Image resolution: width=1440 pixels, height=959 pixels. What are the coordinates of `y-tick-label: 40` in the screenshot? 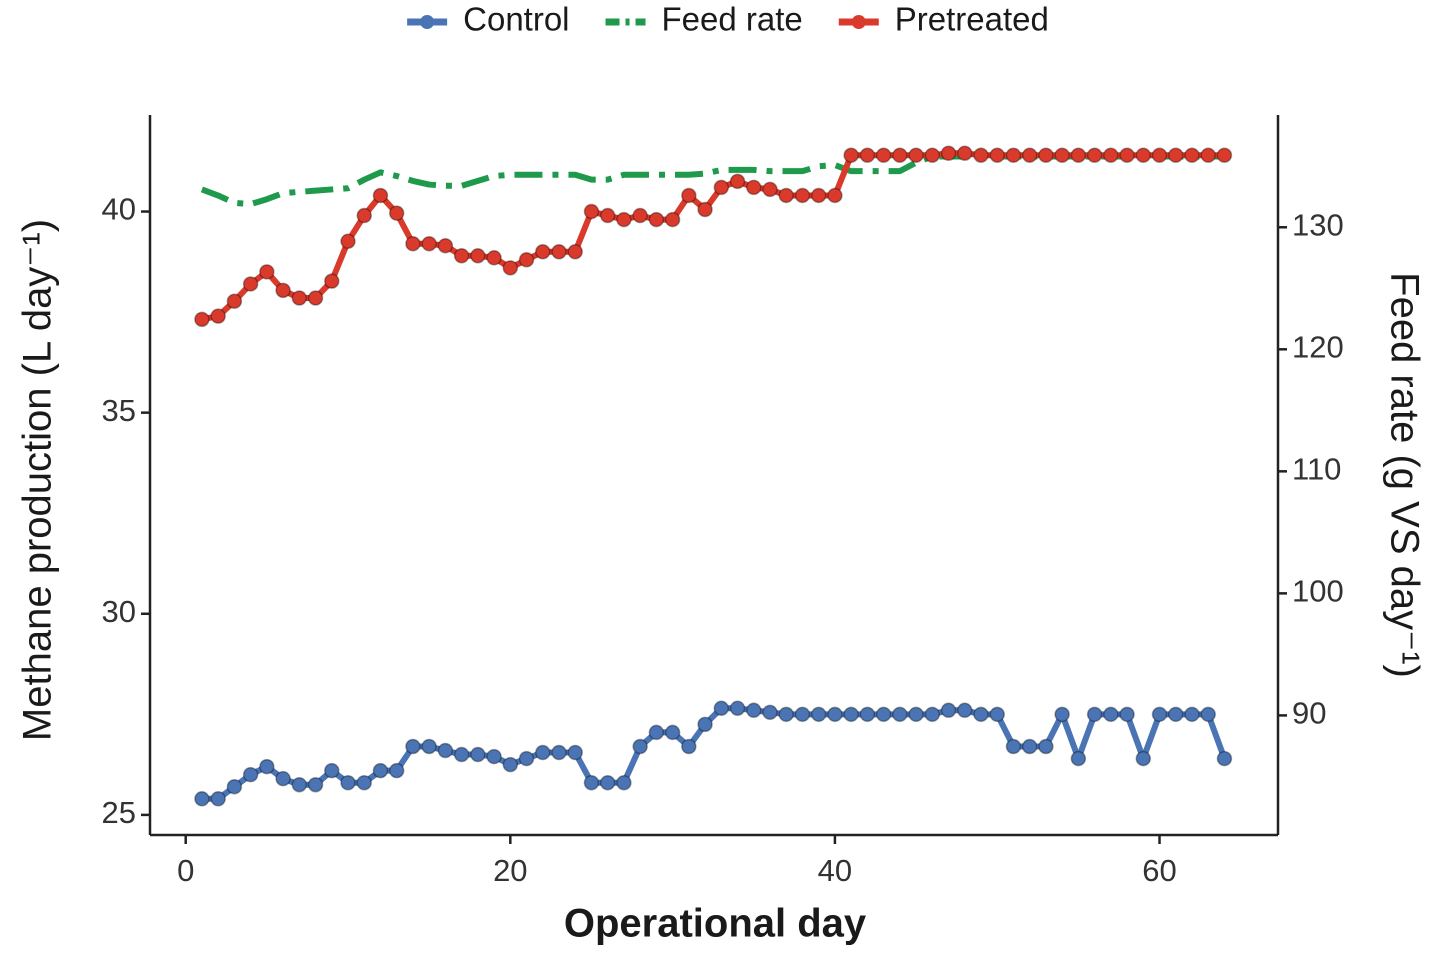 It's located at (119, 209).